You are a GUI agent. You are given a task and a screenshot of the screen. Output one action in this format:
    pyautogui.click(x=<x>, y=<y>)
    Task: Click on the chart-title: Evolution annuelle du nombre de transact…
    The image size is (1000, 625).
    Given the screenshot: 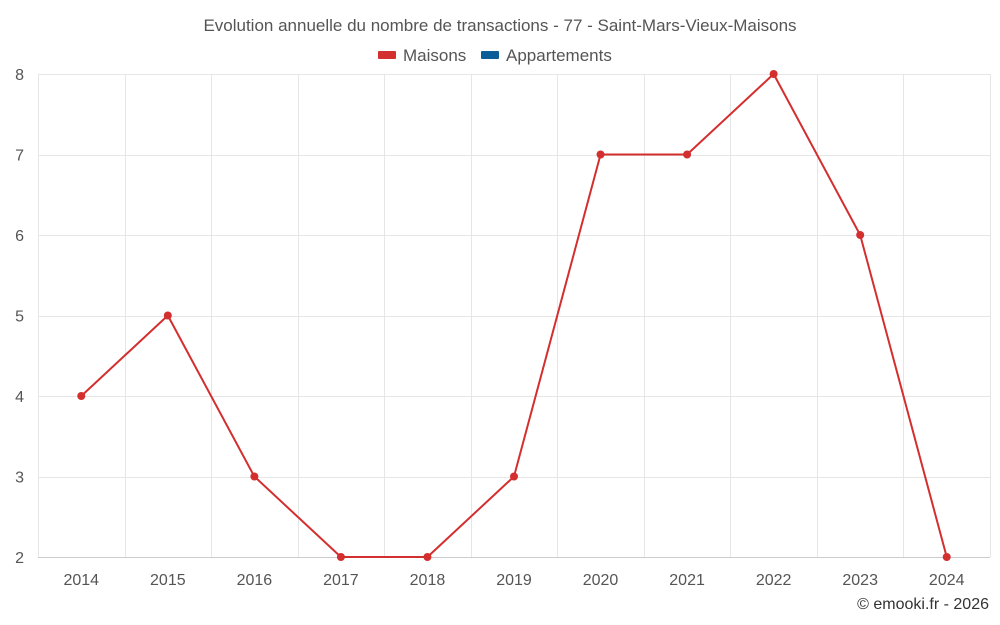 What is the action you would take?
    pyautogui.click(x=499, y=25)
    